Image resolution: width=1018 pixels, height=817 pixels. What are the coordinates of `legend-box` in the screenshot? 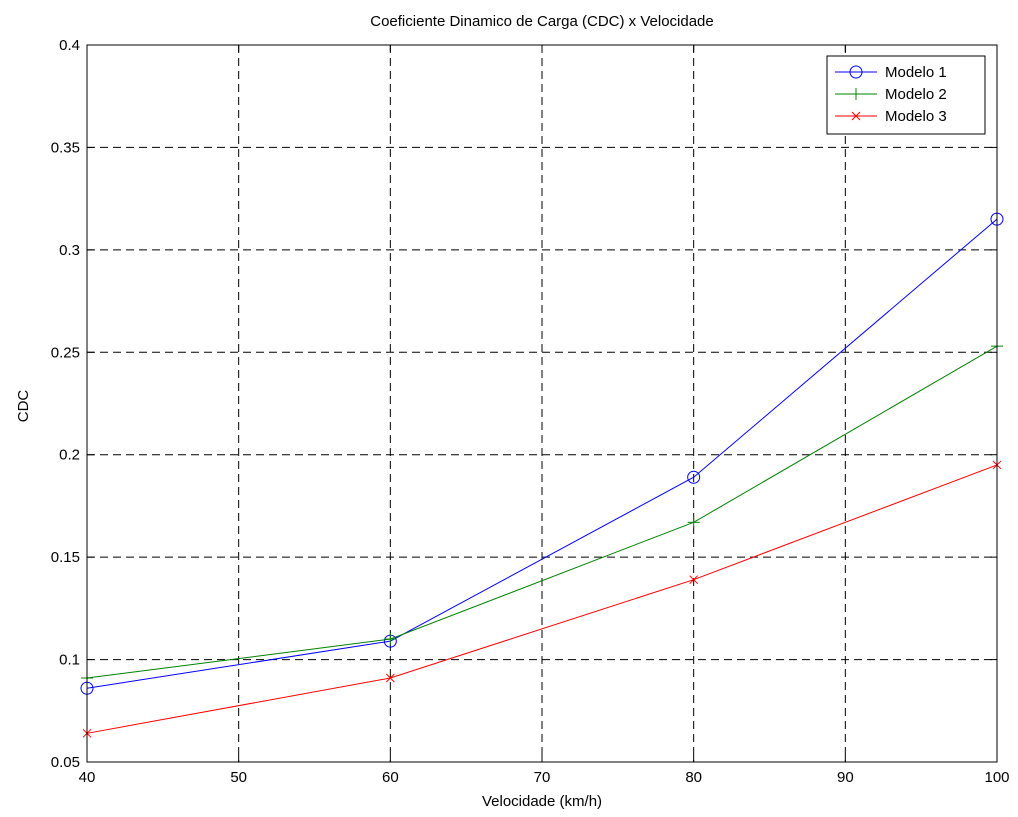 It's located at (906, 95).